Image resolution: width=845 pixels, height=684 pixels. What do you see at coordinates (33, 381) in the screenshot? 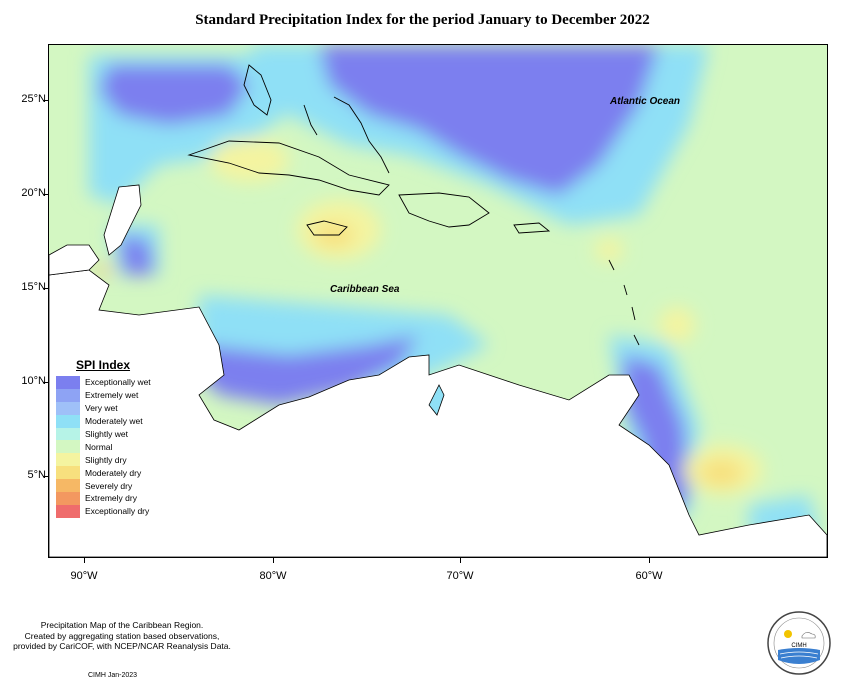
I see `lat-tick-label: 10°N` at bounding box center [33, 381].